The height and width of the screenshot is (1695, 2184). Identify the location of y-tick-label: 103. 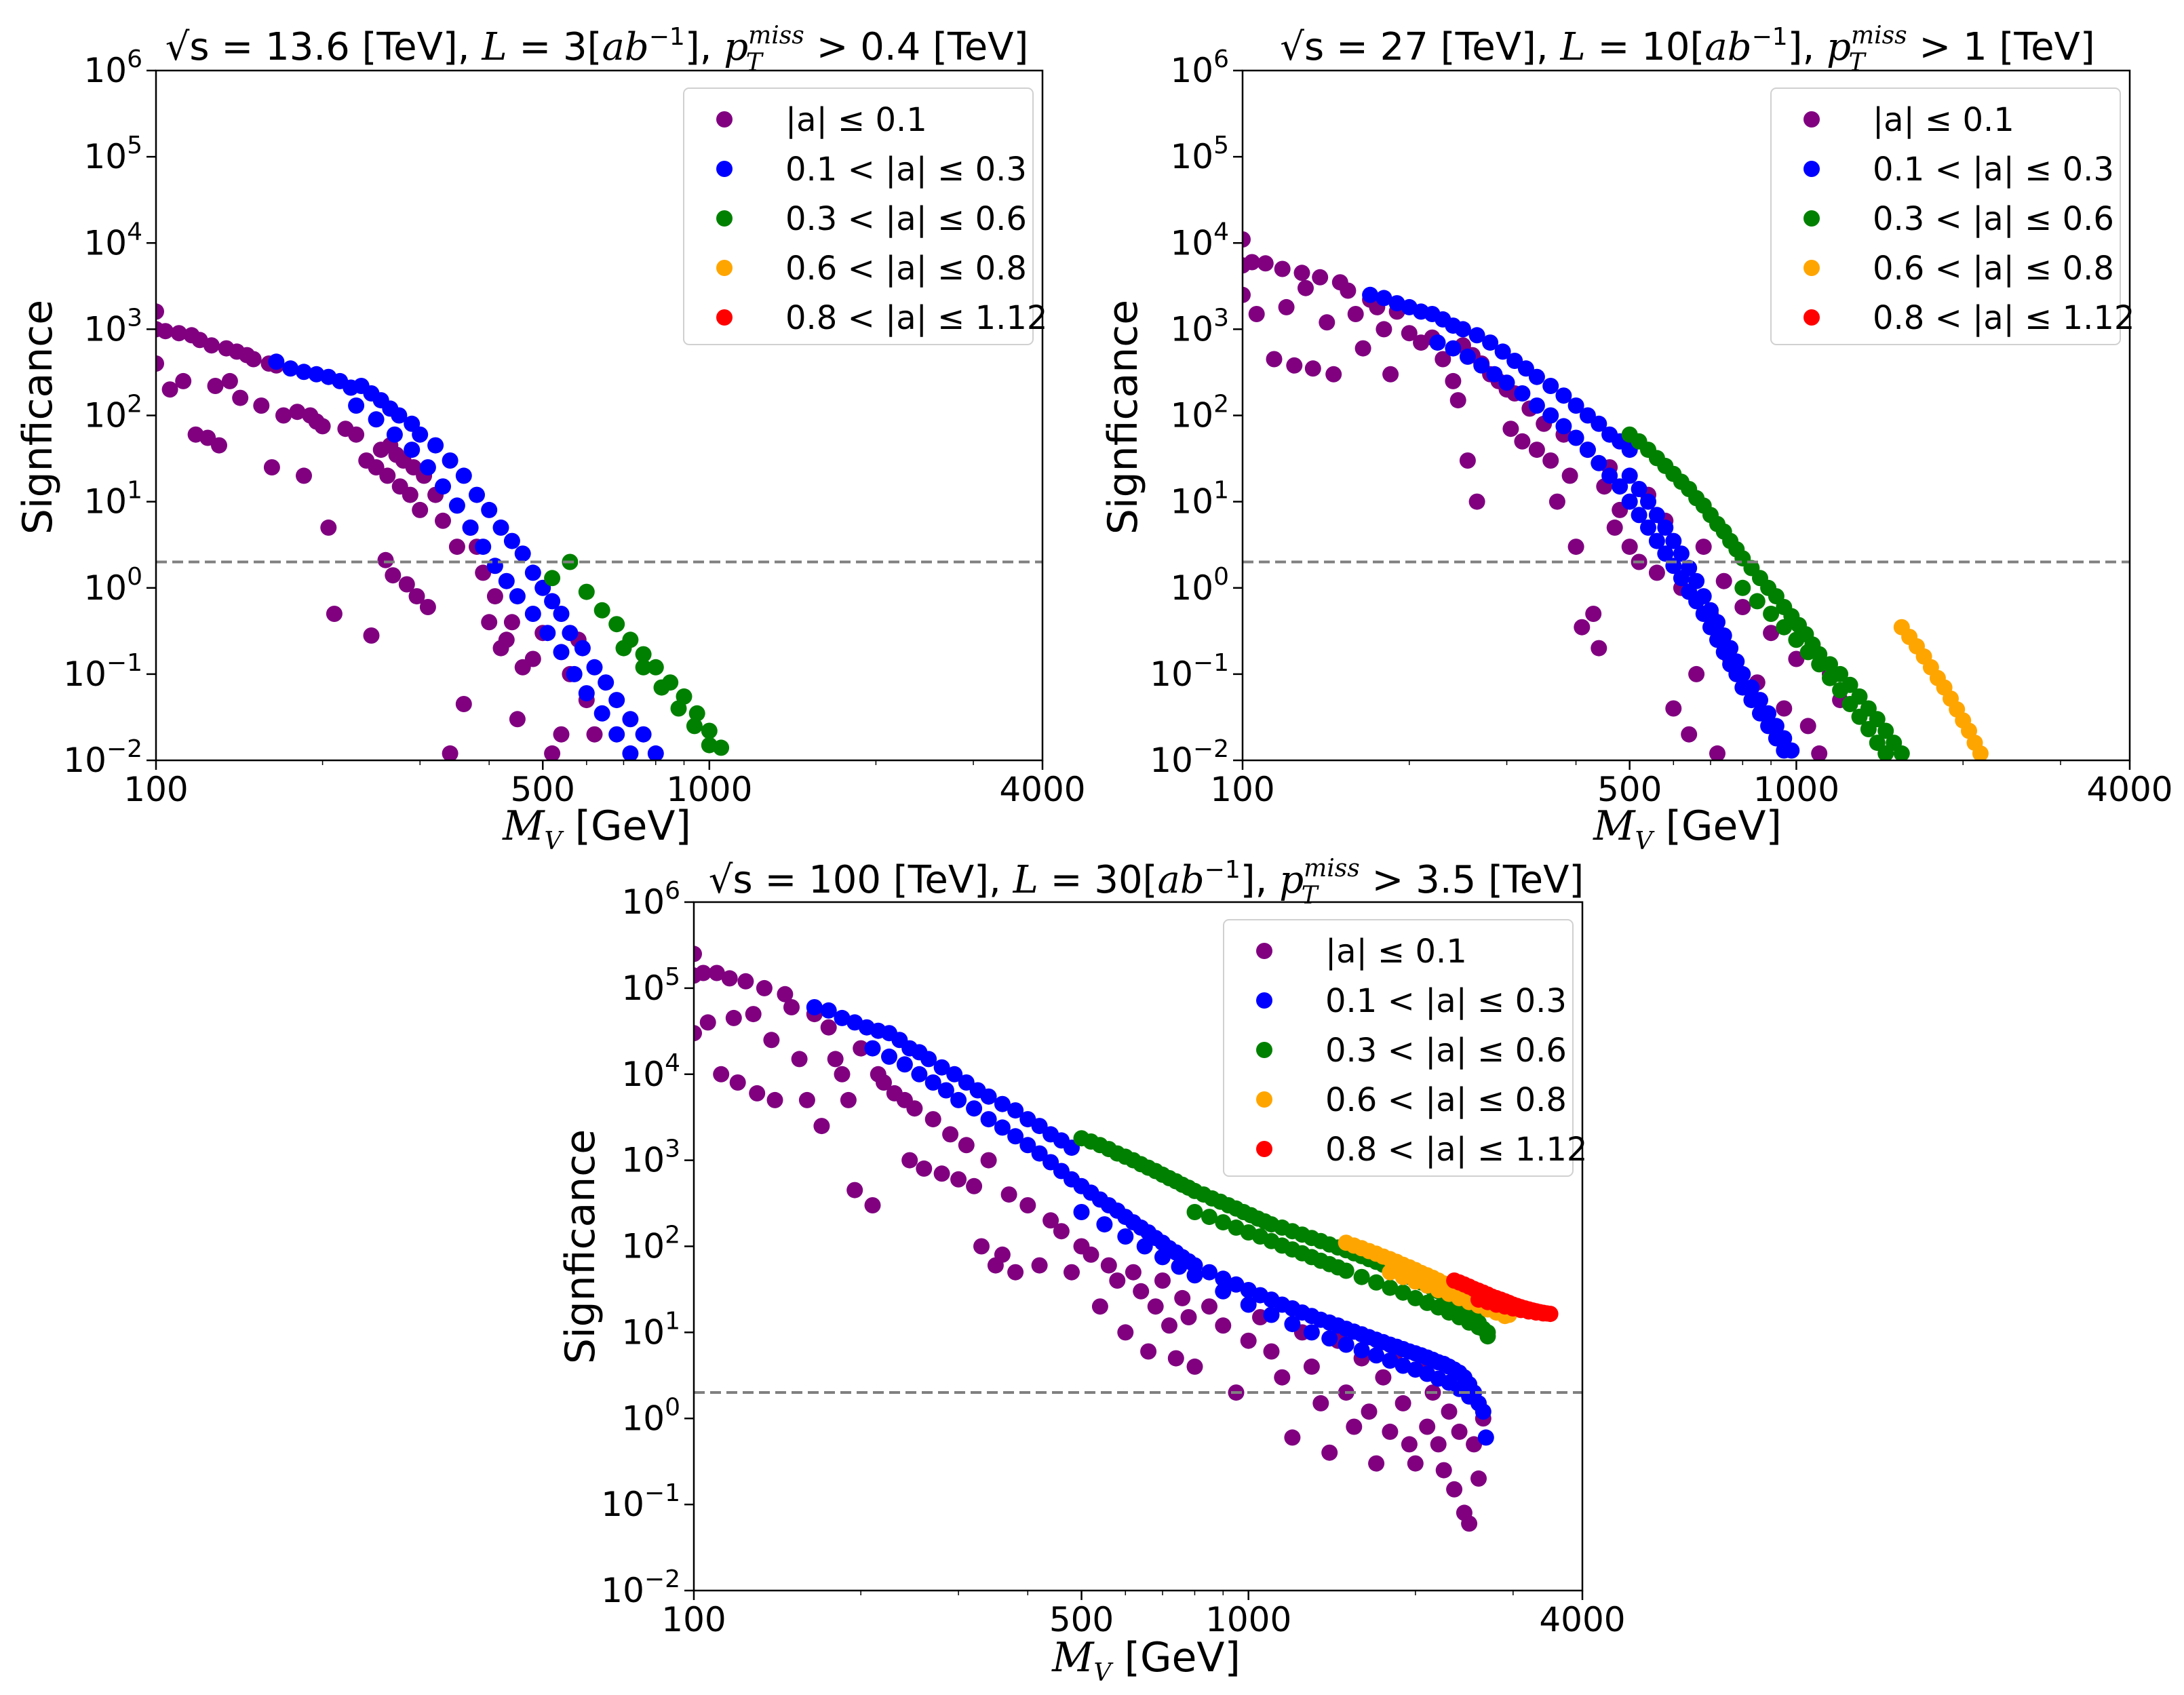
(1199, 326).